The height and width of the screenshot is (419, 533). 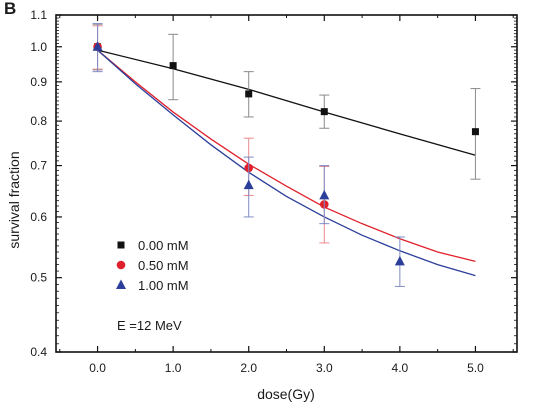 I want to click on y-tick-label: 0.8, so click(x=38, y=121).